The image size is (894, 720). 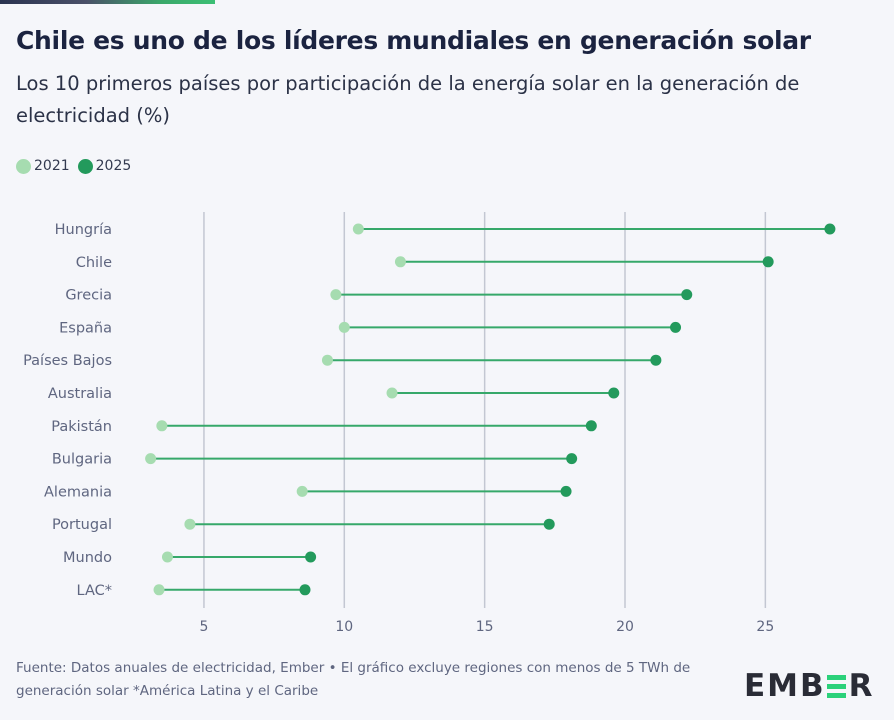 I want to click on legend: 2021 2025, so click(x=74, y=166).